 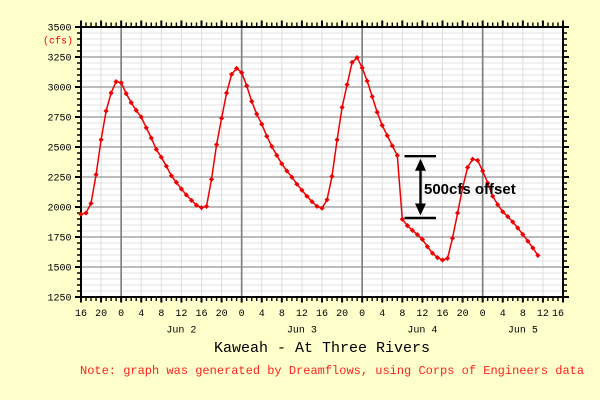 I want to click on svg-text: 1500, so click(x=59, y=269).